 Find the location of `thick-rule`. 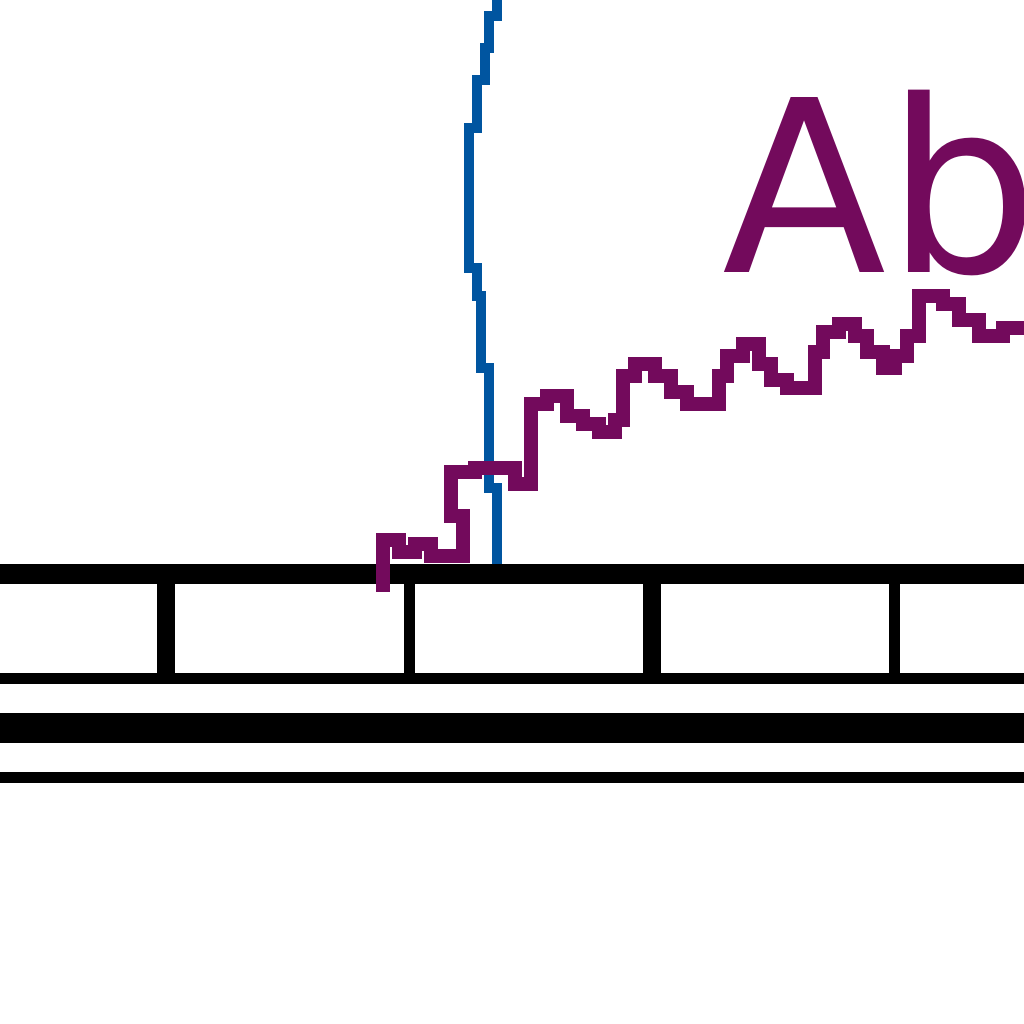

thick-rule is located at coordinates (512, 728).